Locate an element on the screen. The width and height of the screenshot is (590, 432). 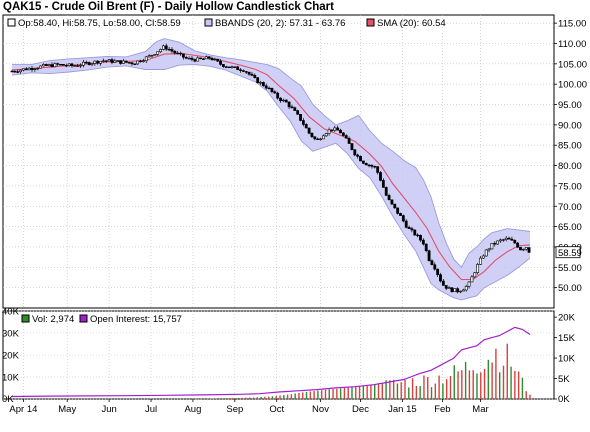
last-price-label: 58.59 is located at coordinates (570, 253).